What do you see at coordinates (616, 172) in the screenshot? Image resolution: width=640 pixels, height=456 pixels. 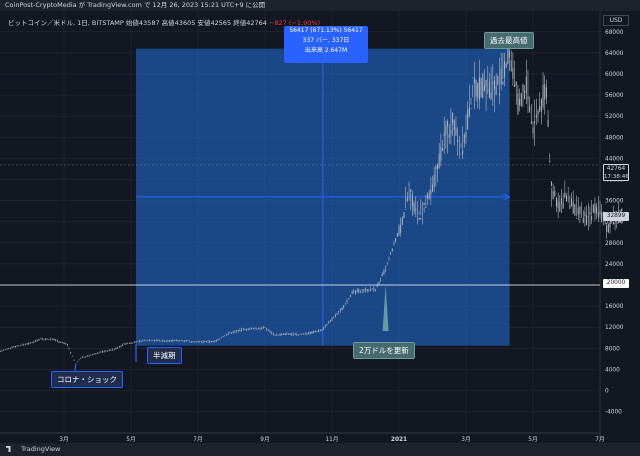 I see `current-price-tag: 42764 17:38:46` at bounding box center [616, 172].